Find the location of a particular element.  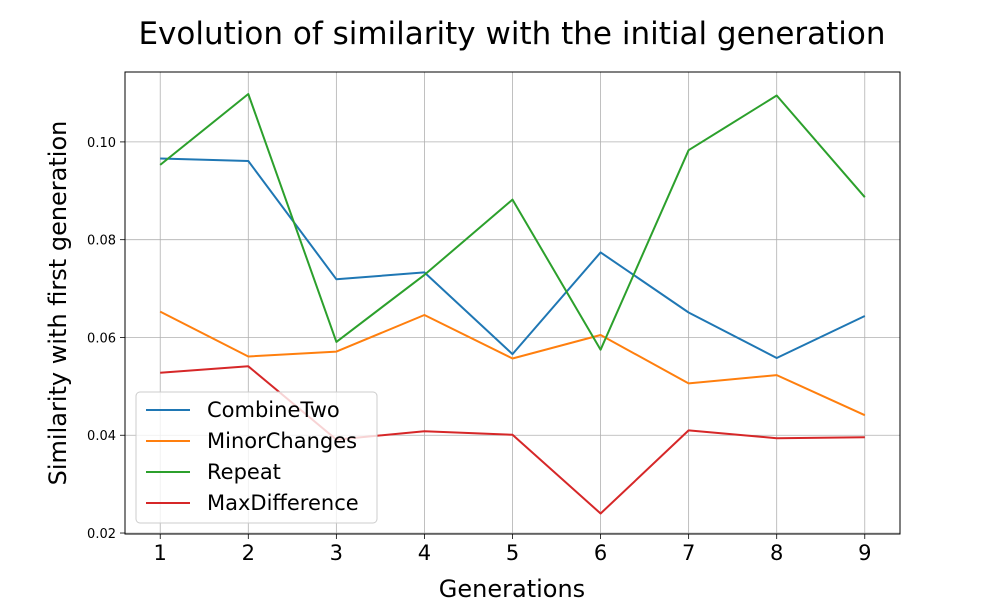

legend-box is located at coordinates (256, 457).